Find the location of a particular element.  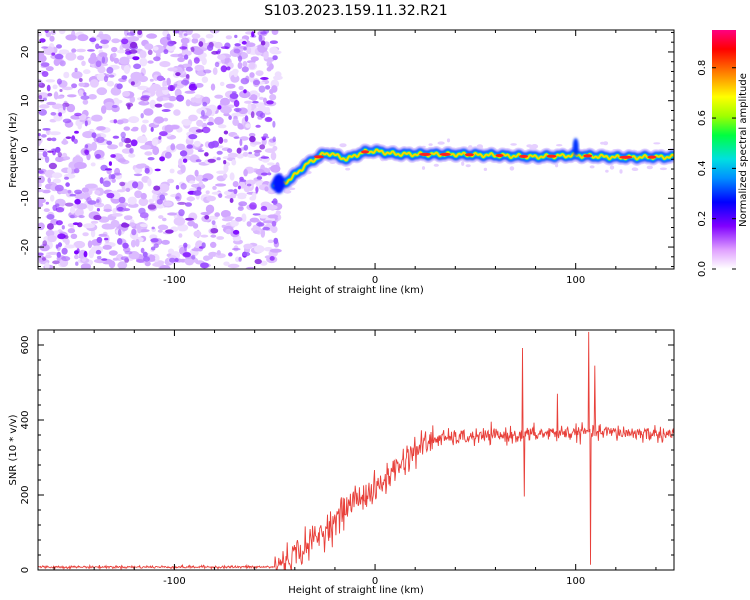

y-tick-label: 20 is located at coordinates (25, 52).